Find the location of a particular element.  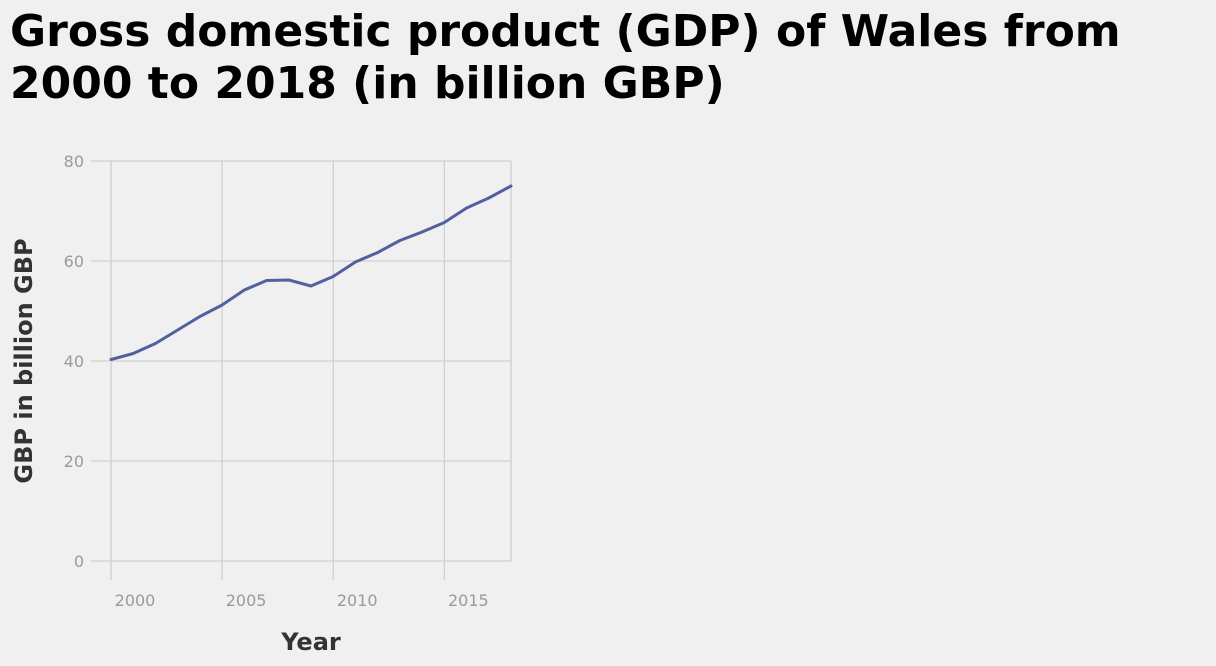

y-tick-label: 40 is located at coordinates (74, 361).